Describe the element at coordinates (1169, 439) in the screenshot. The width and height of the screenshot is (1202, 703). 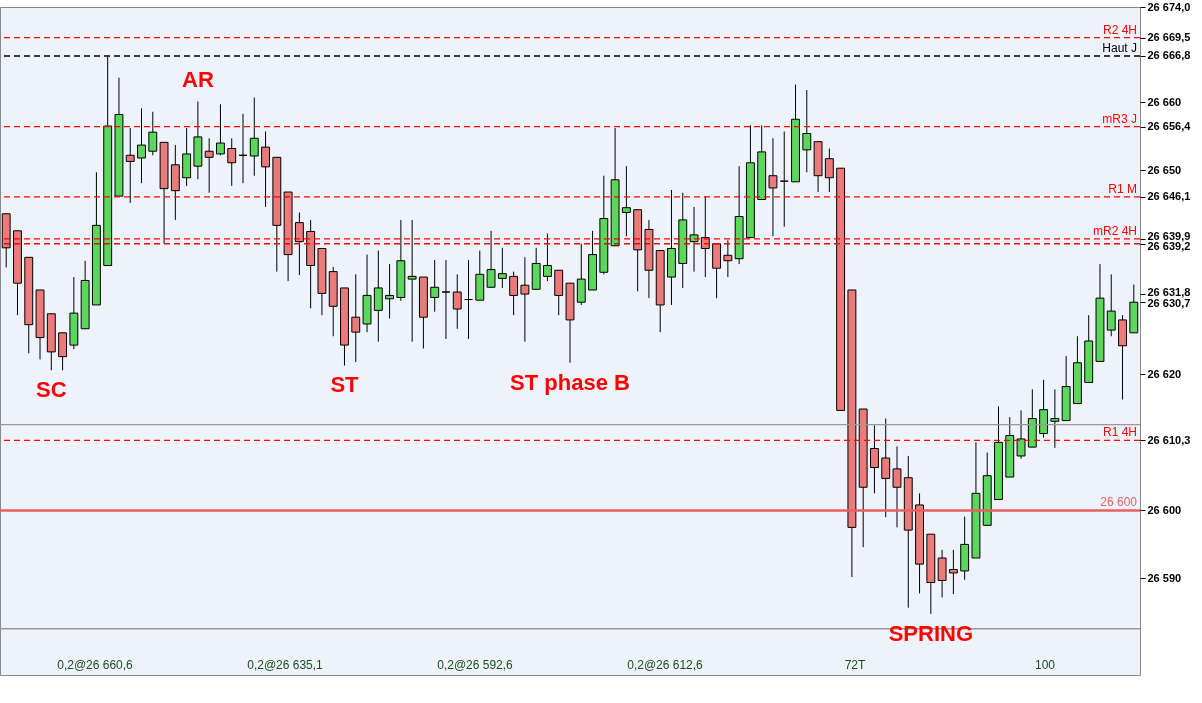
I see `y-tick-label: 26 610,3` at that location.